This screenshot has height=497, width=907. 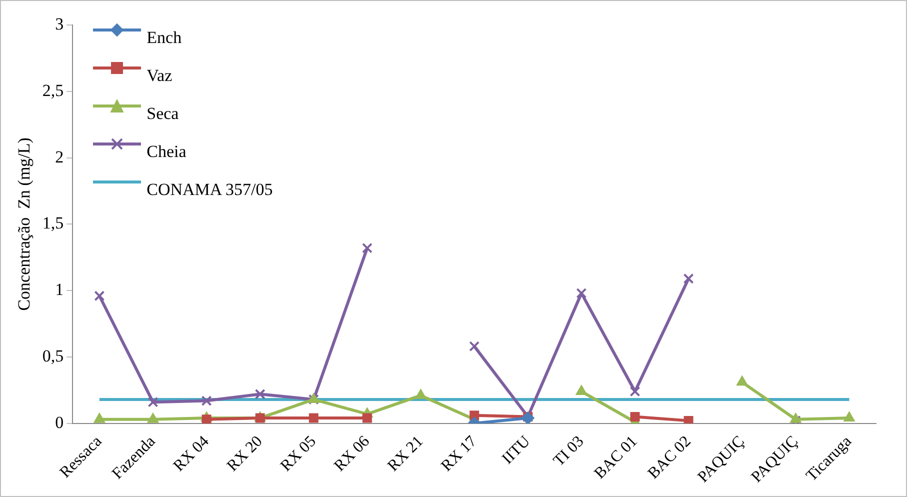 I want to click on x-tick-label: RX 06, so click(x=352, y=453).